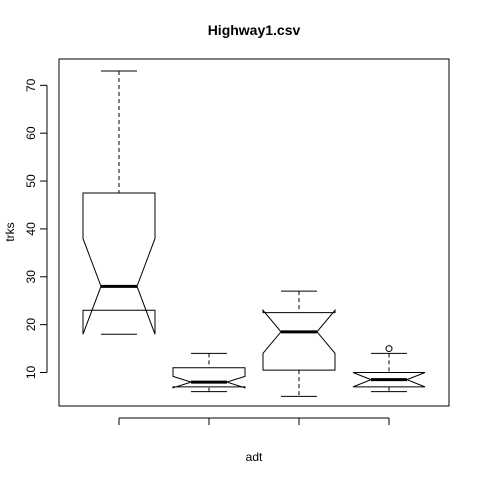 This screenshot has height=480, width=480. Describe the element at coordinates (254, 457) in the screenshot. I see `x-axis-label: adt` at that location.